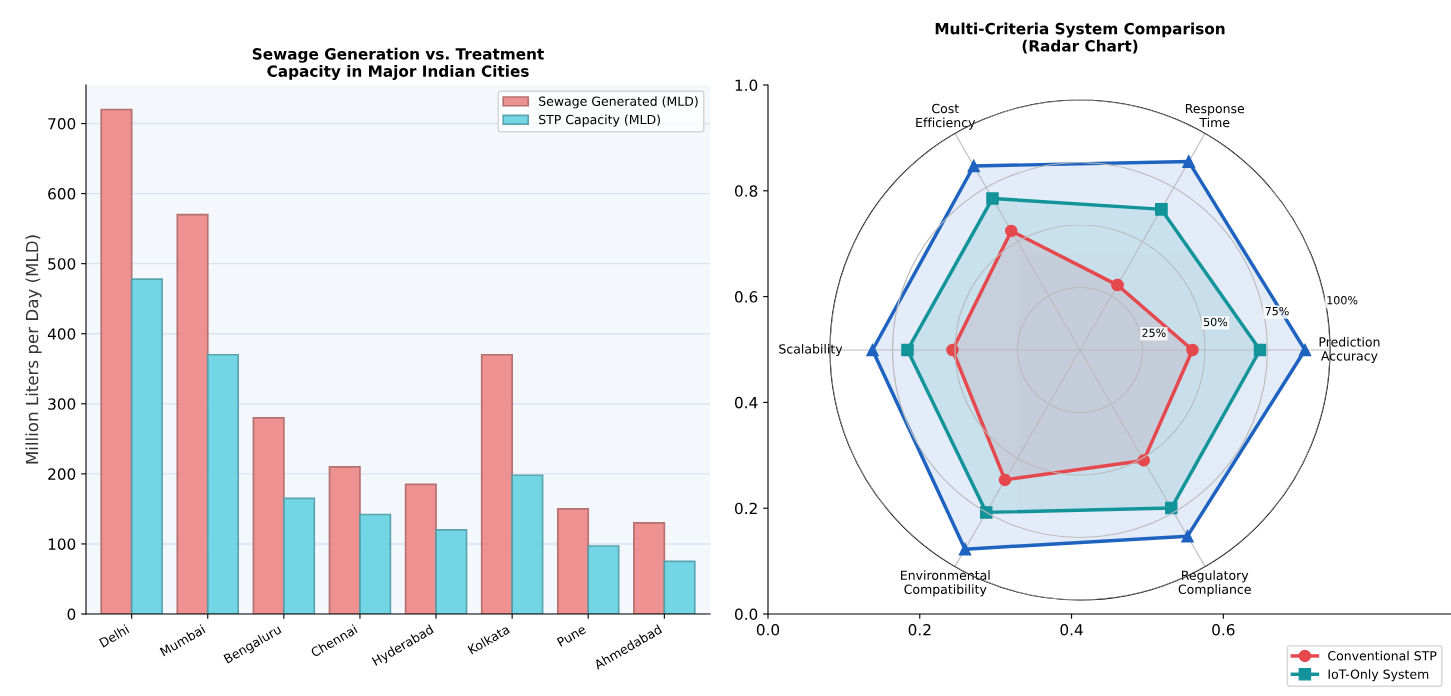  Describe the element at coordinates (571, 635) in the screenshot. I see `x-tick-label: Pune` at that location.